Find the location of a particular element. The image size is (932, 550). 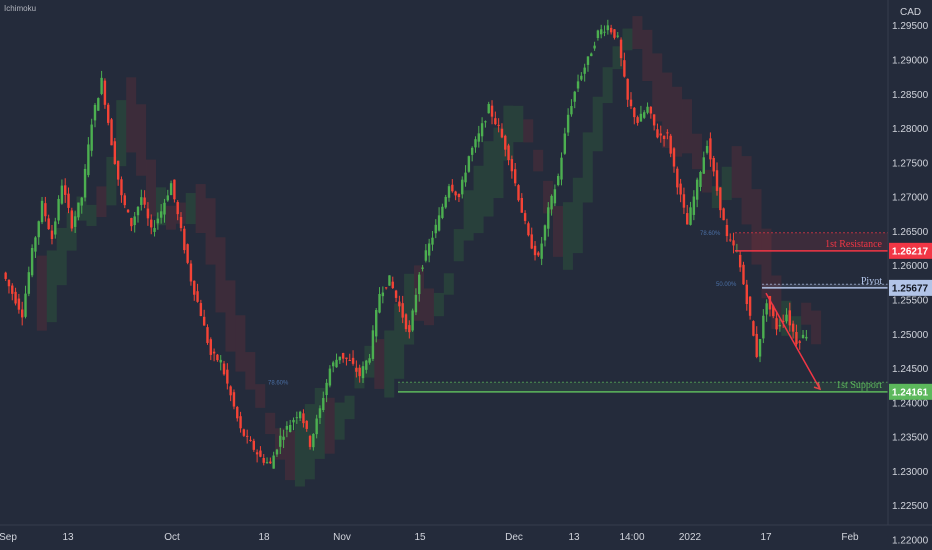

y-tick-label: 1.26500 is located at coordinates (910, 232).